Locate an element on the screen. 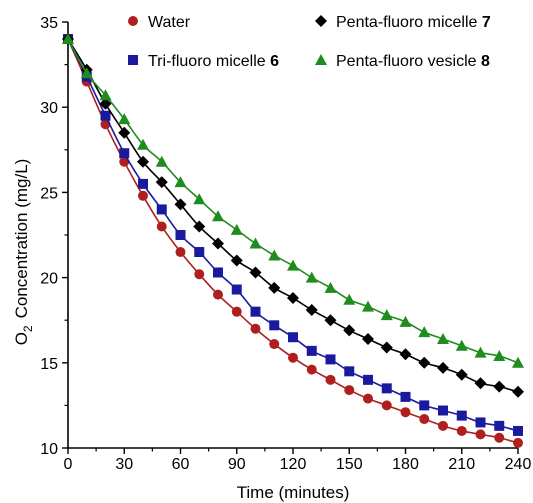 This screenshot has width=533, height=503. y-tick-label: 15 is located at coordinates (49, 364).